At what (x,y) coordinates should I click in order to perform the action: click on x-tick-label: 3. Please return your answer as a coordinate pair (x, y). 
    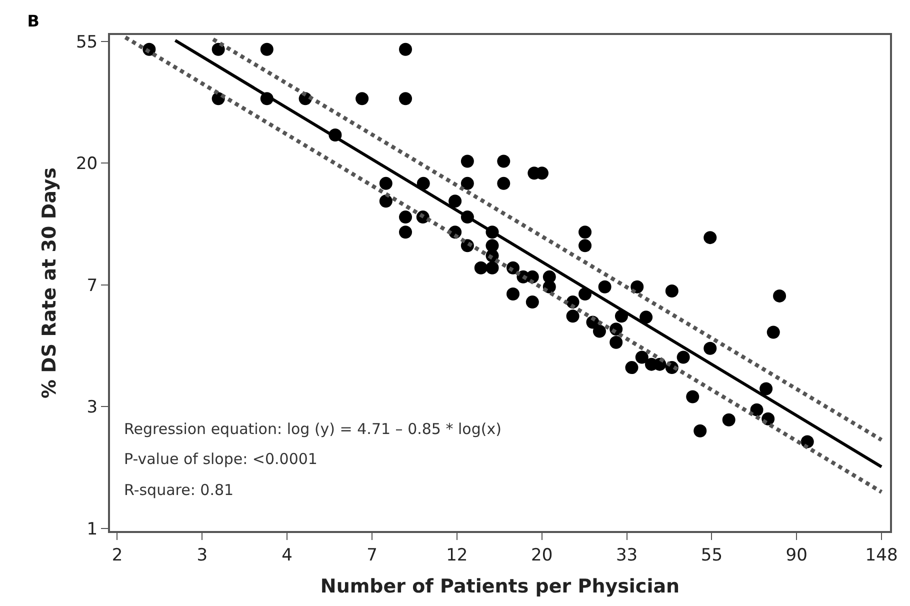
    Looking at the image, I should click on (202, 555).